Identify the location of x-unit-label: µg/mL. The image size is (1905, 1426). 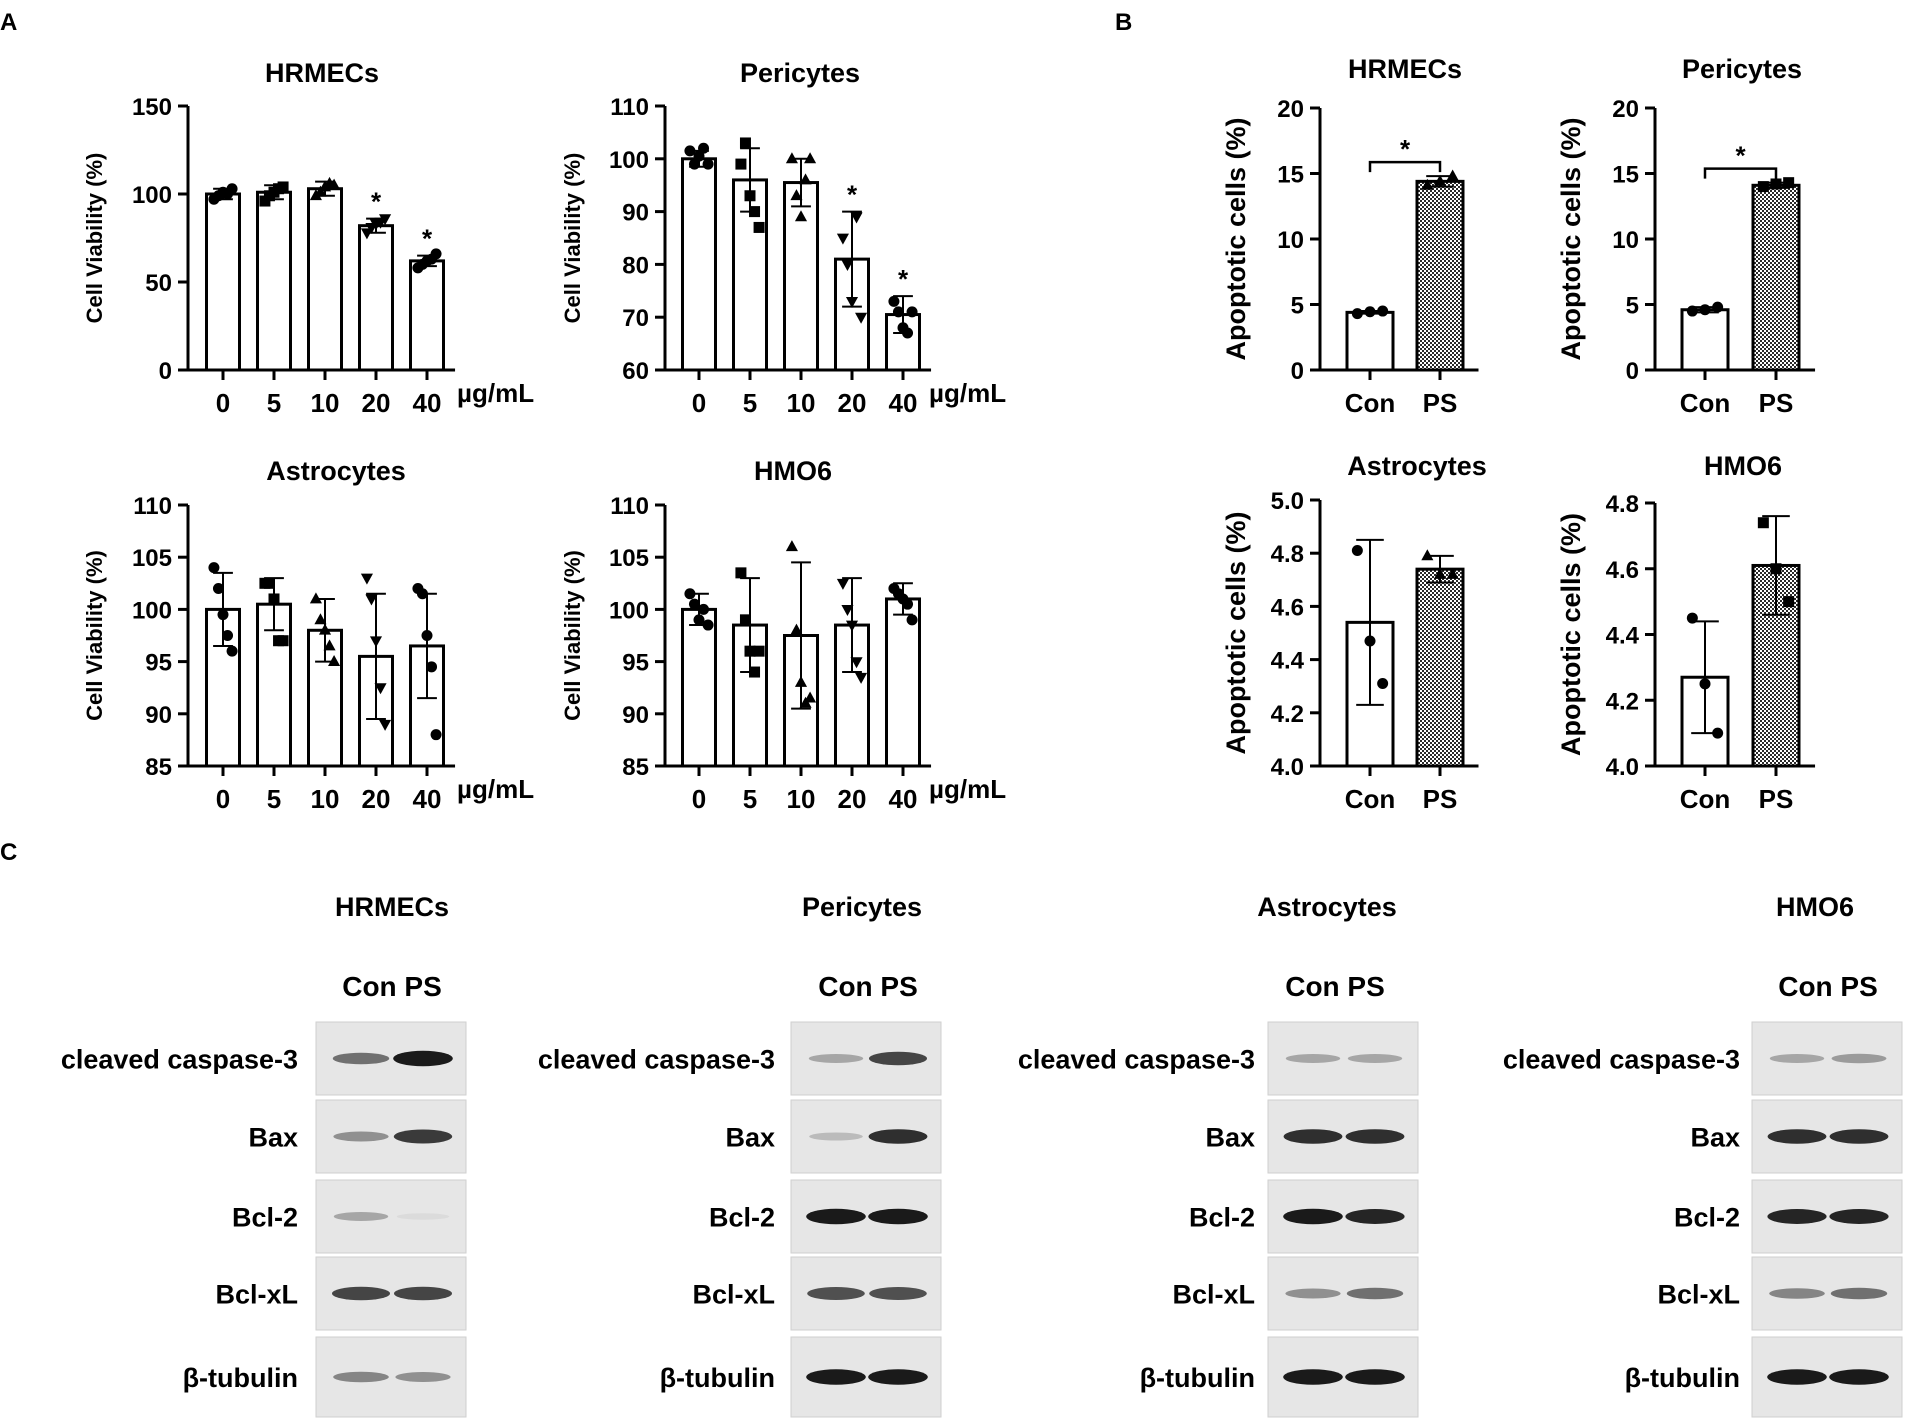
(967, 789).